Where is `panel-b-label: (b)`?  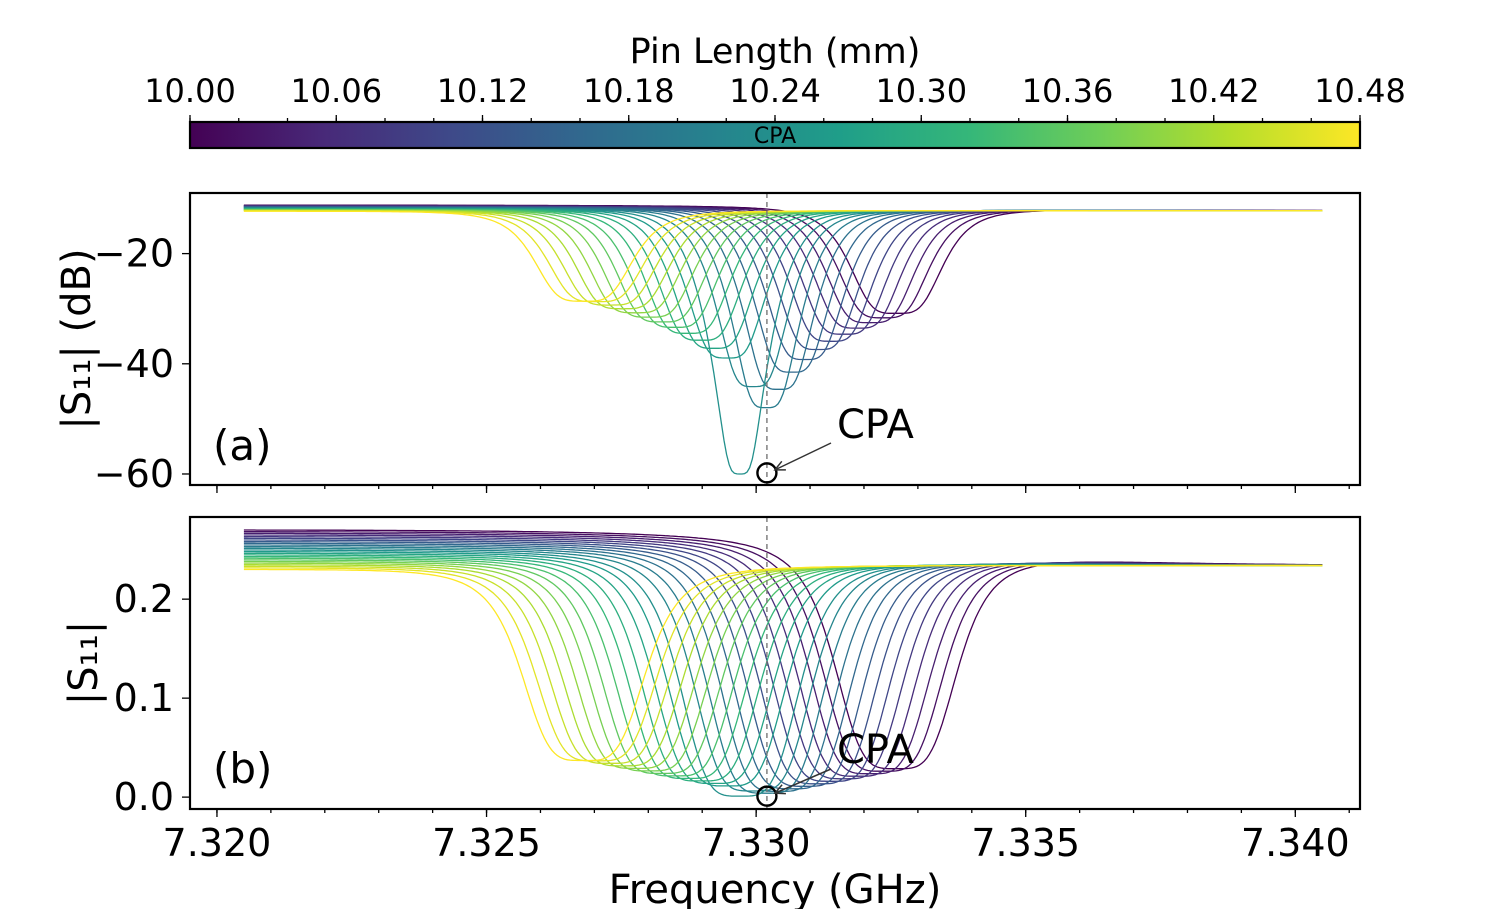
panel-b-label: (b) is located at coordinates (242, 768).